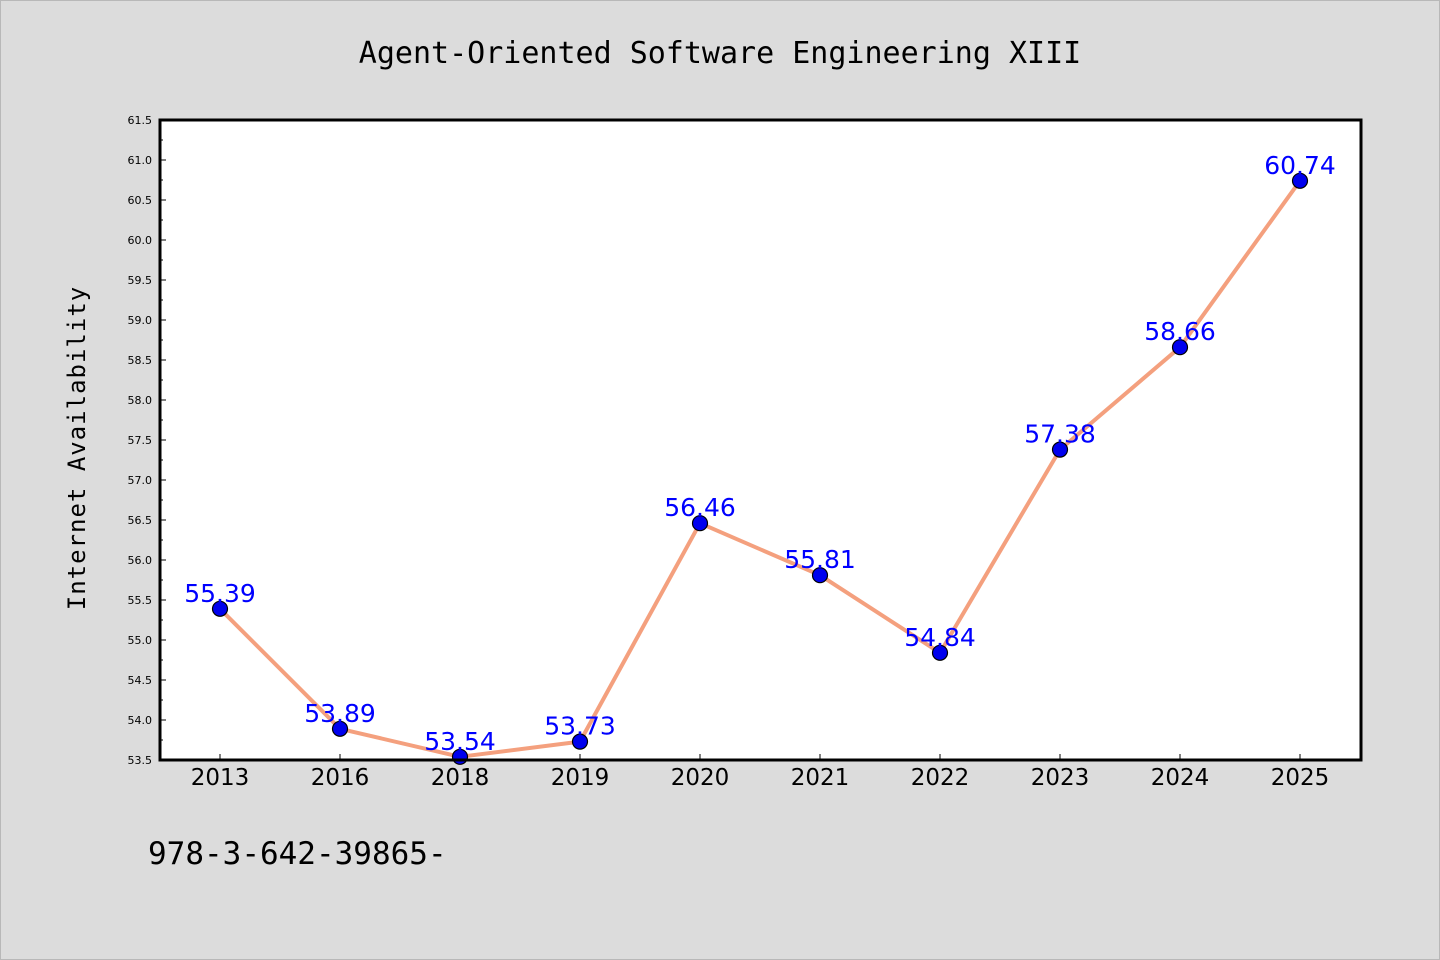 Image resolution: width=1440 pixels, height=960 pixels. Describe the element at coordinates (297, 854) in the screenshot. I see `footer-text: 978-3-642-39865-` at that location.